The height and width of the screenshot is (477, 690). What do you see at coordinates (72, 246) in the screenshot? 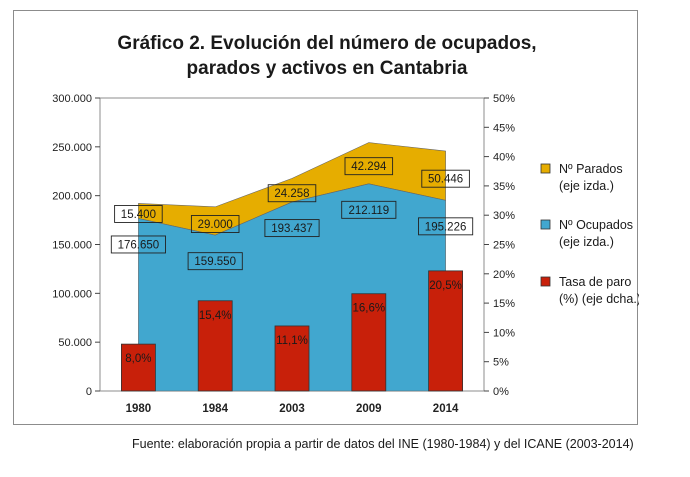
I see `y-left-tick-label: 150.000` at bounding box center [72, 246].